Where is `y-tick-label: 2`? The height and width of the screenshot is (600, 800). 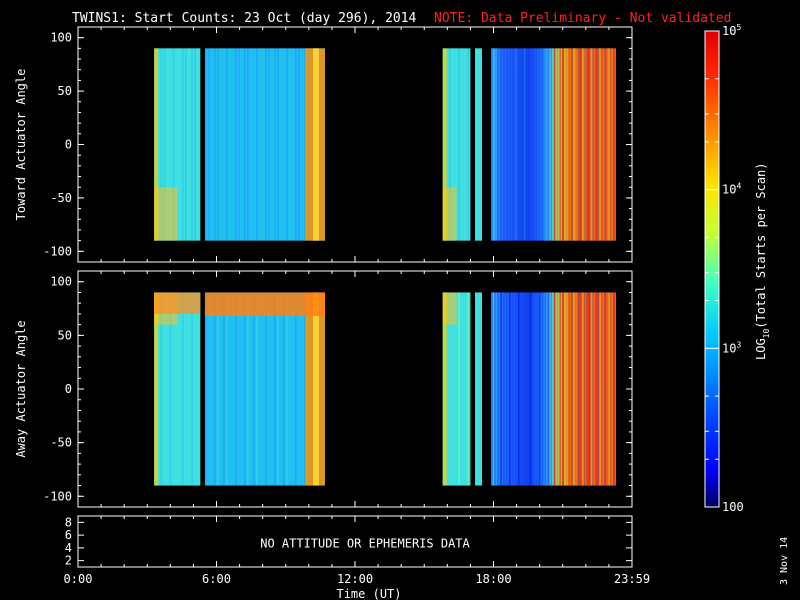 y-tick-label: 2 is located at coordinates (68, 561).